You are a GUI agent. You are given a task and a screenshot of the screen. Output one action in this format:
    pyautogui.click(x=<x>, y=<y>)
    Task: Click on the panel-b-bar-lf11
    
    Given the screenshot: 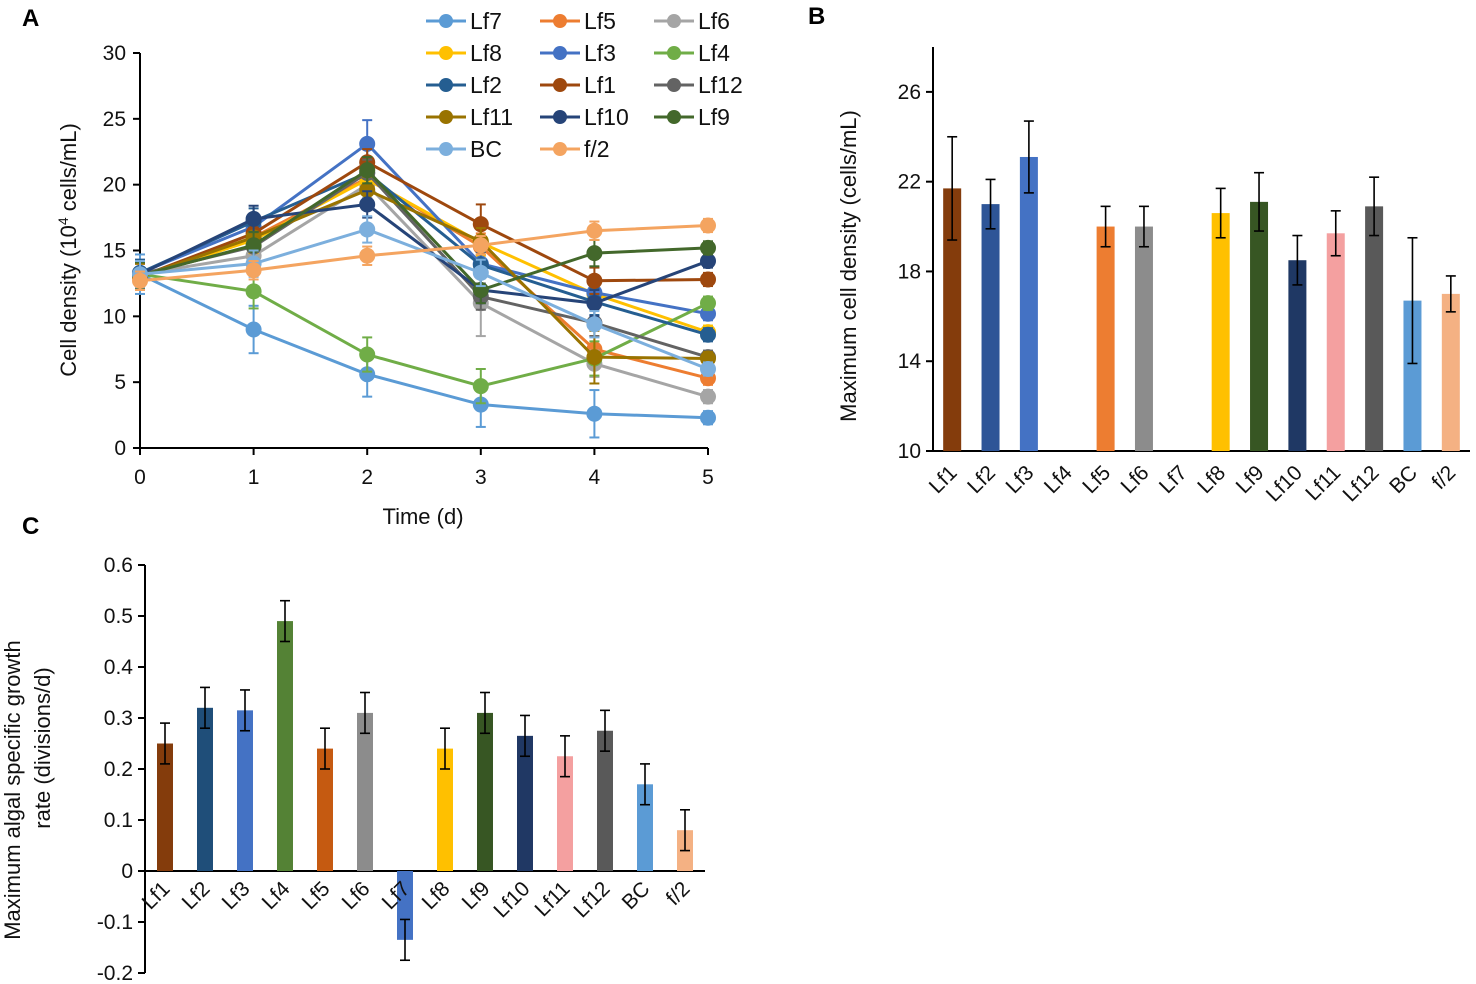 What is the action you would take?
    pyautogui.click(x=1335, y=342)
    